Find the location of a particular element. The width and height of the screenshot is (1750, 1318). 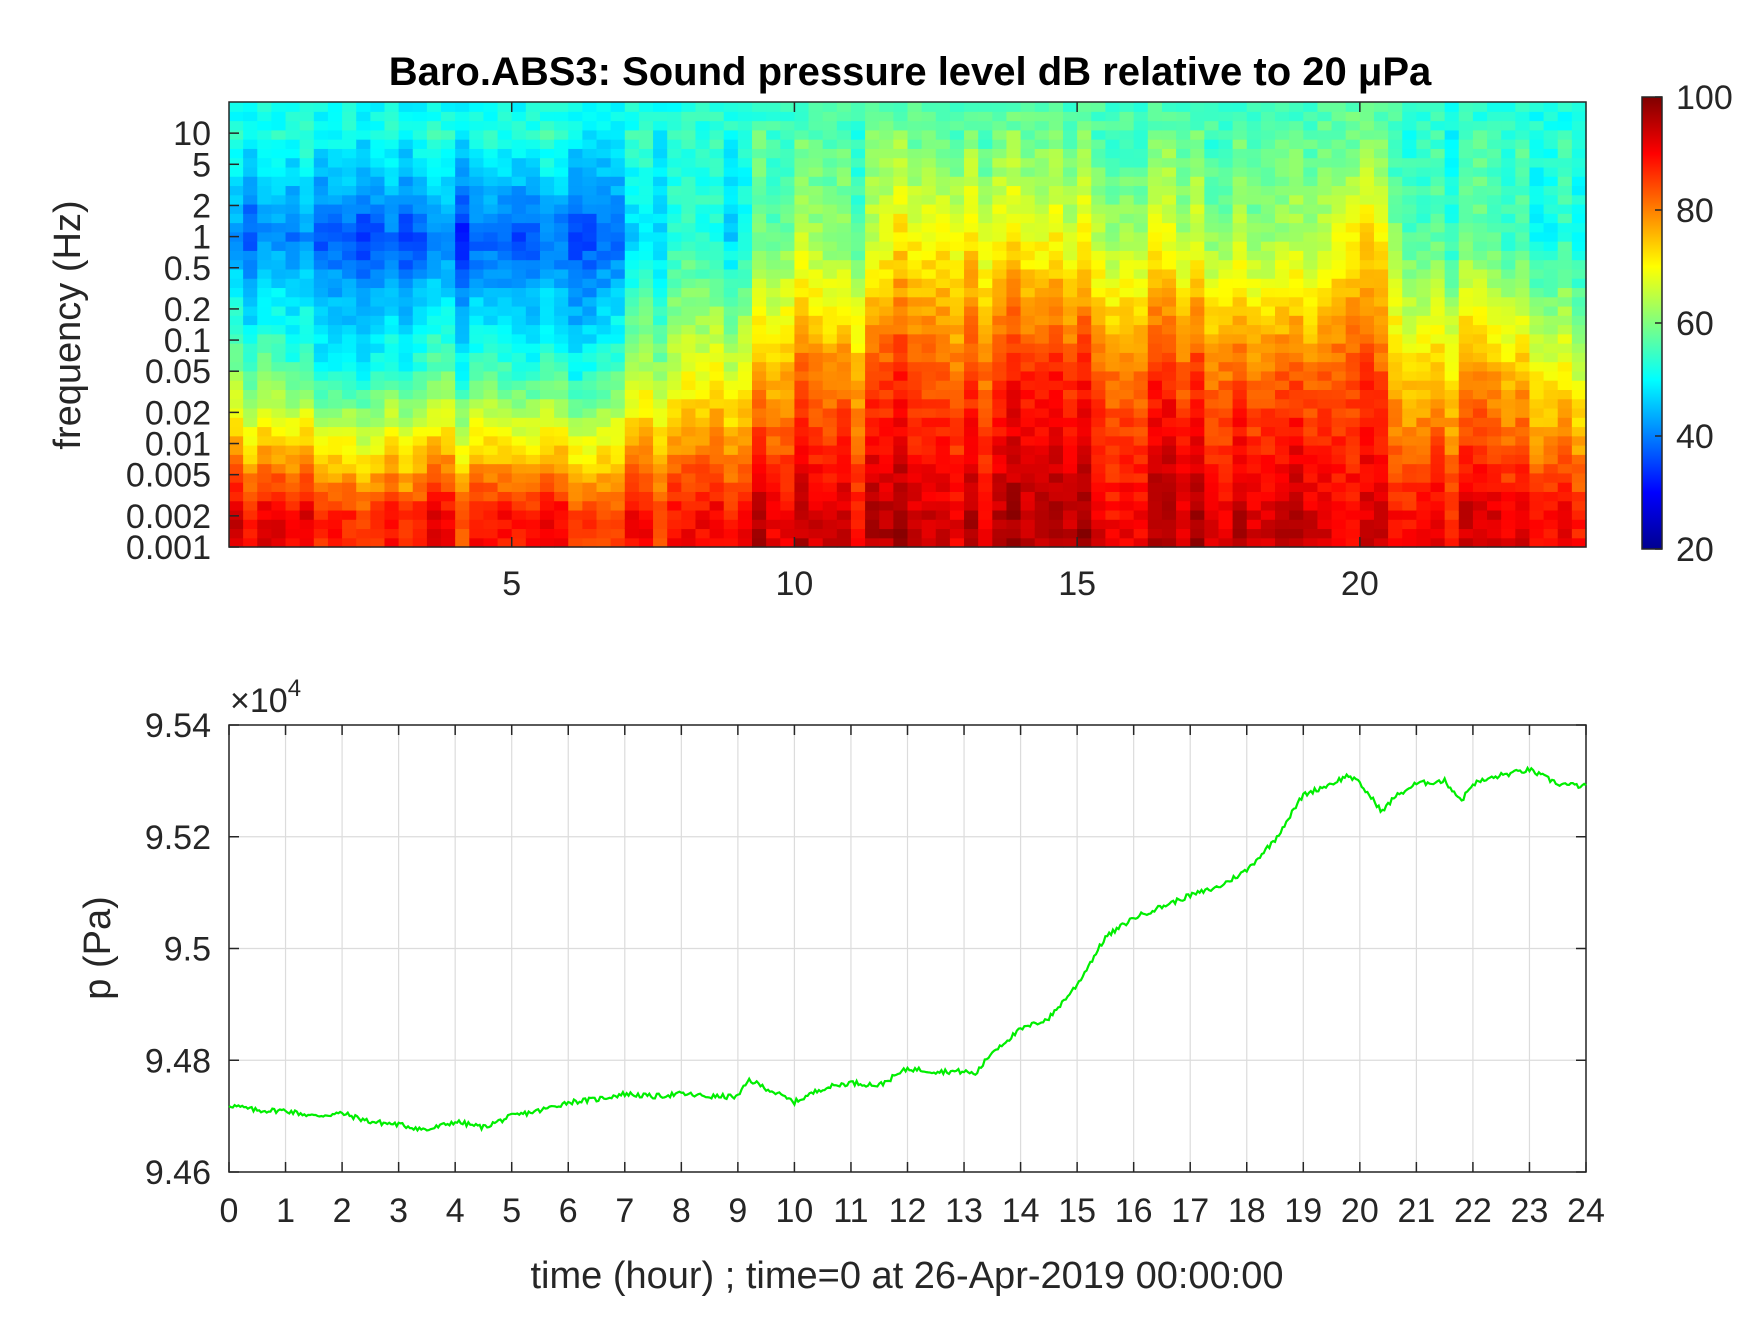

x-tick-label: 18 is located at coordinates (1247, 1211).